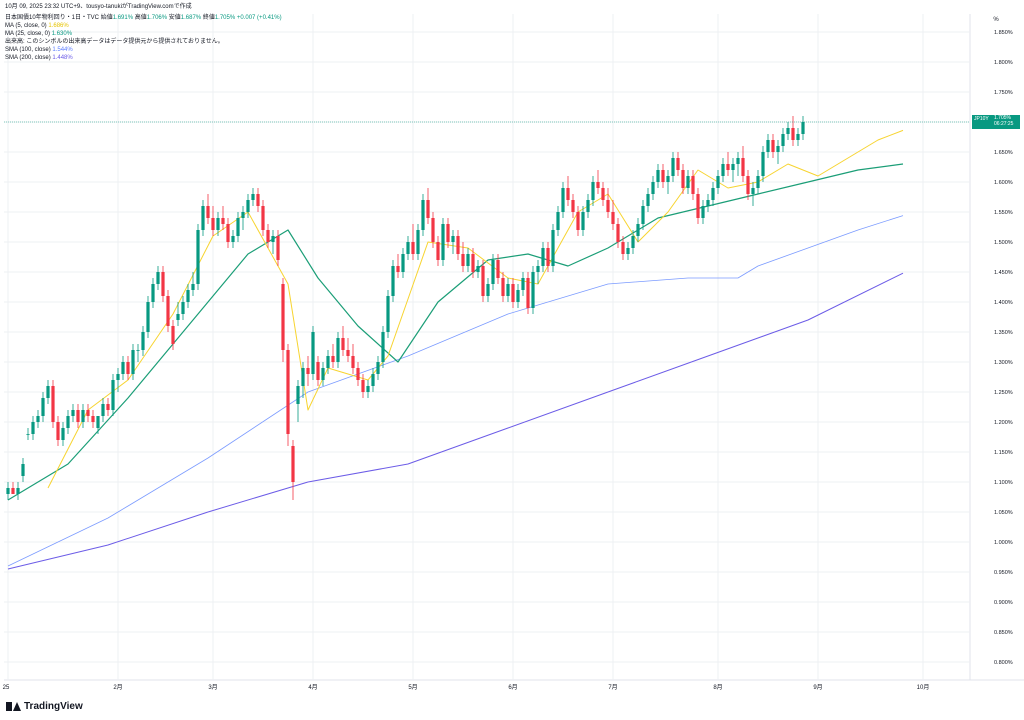 This screenshot has width=1024, height=720. What do you see at coordinates (62, 50) in the screenshot?
I see `sma100-value: 1.544%` at bounding box center [62, 50].